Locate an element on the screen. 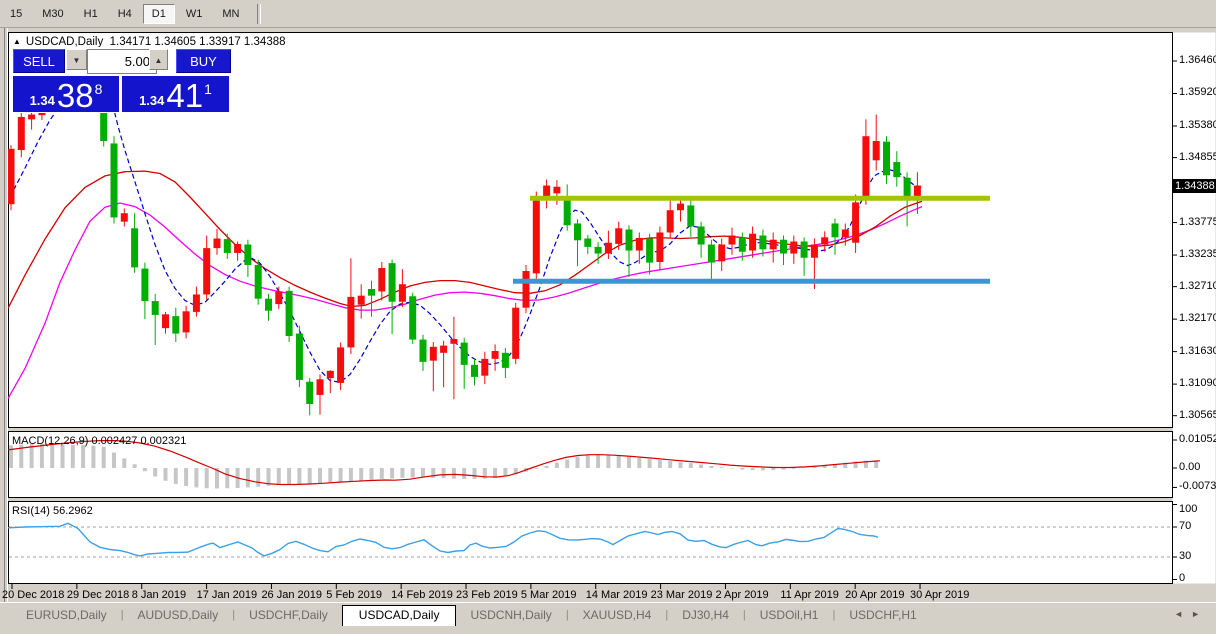 The width and height of the screenshot is (1216, 634). chart-tab-USDCNH-Daily: USDCNH,Daily is located at coordinates (511, 615).